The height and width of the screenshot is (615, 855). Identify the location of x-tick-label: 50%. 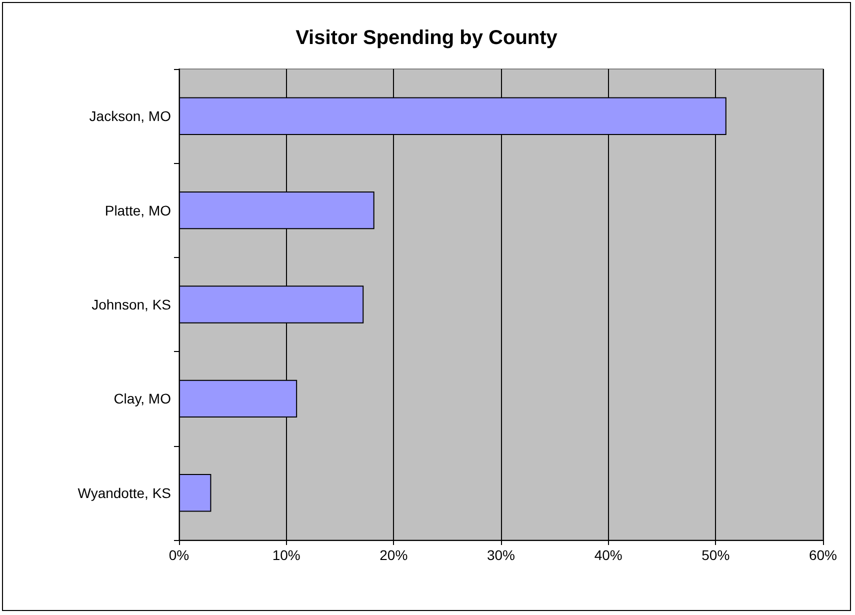
(716, 555).